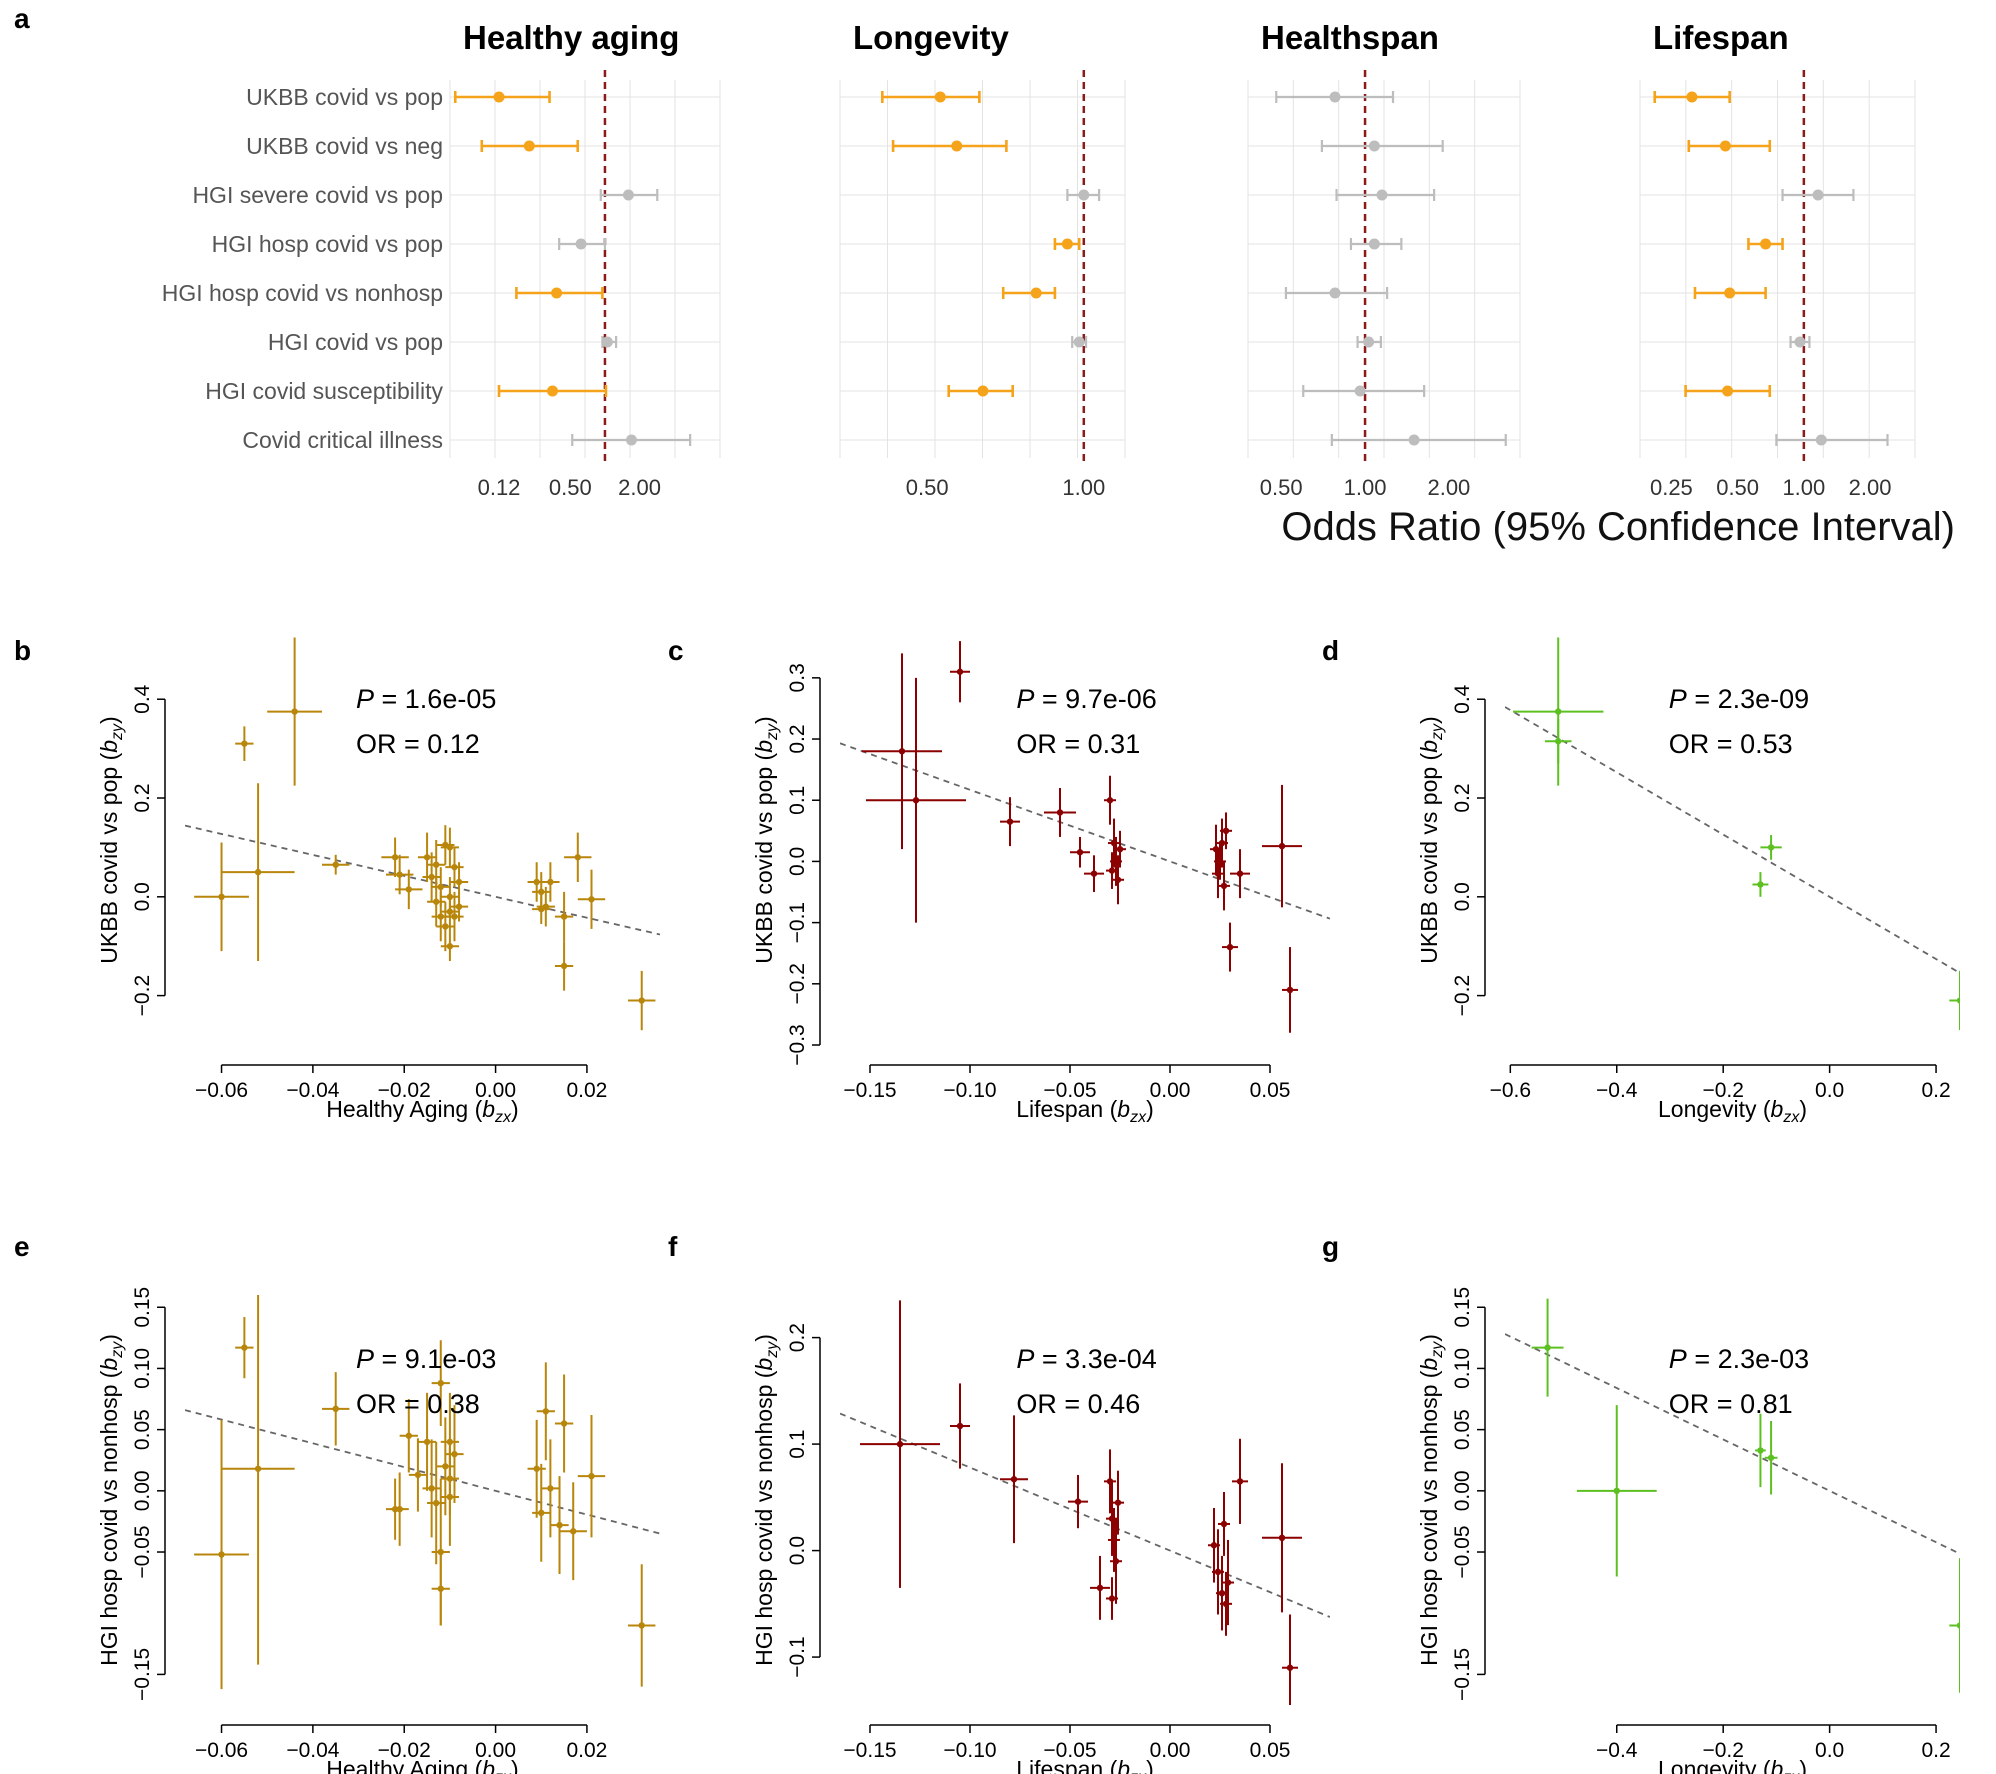 The width and height of the screenshot is (1996, 1774). Describe the element at coordinates (142, 896) in the screenshot. I see `y-tick-label: 0.0` at that location.